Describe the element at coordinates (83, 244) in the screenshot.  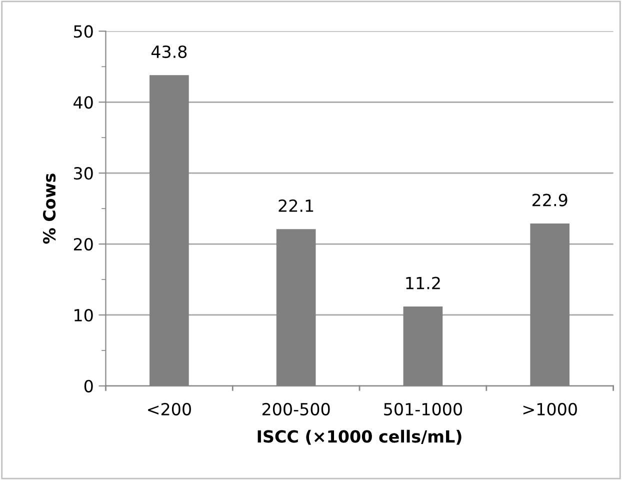
I see `y-tick-label: 20` at that location.